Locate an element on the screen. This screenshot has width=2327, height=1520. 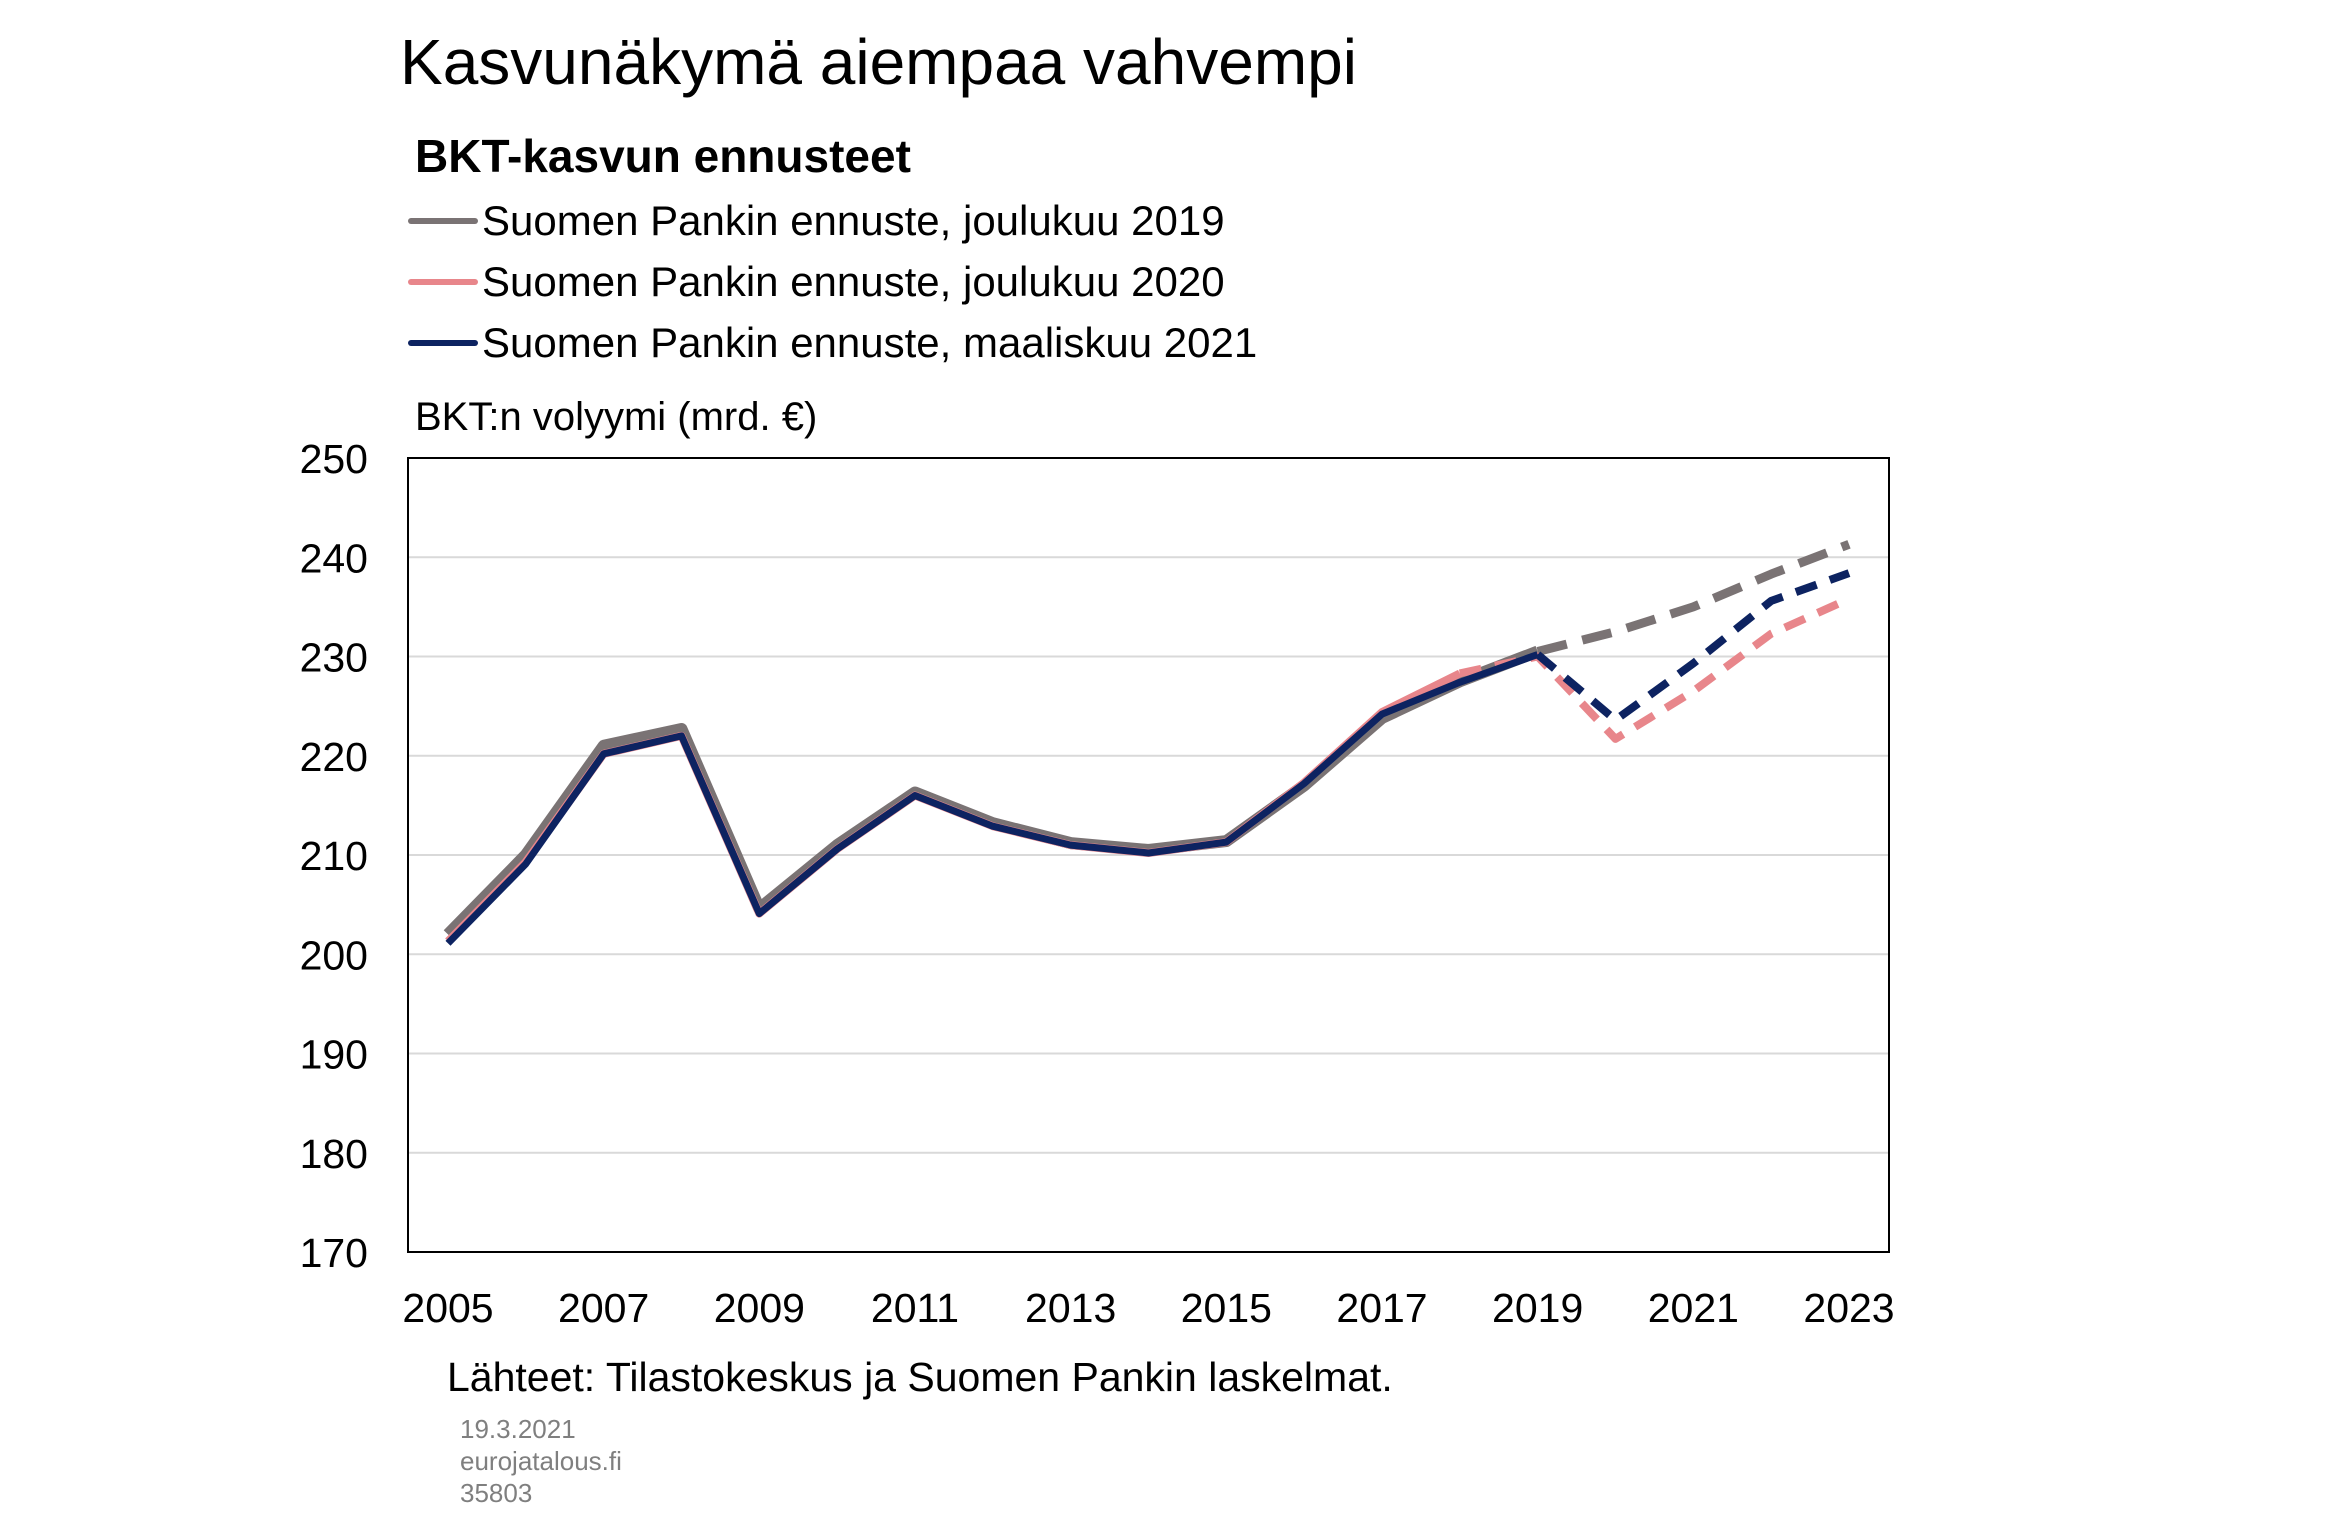
x-tick-label-2005: 2005 is located at coordinates (447, 1308).